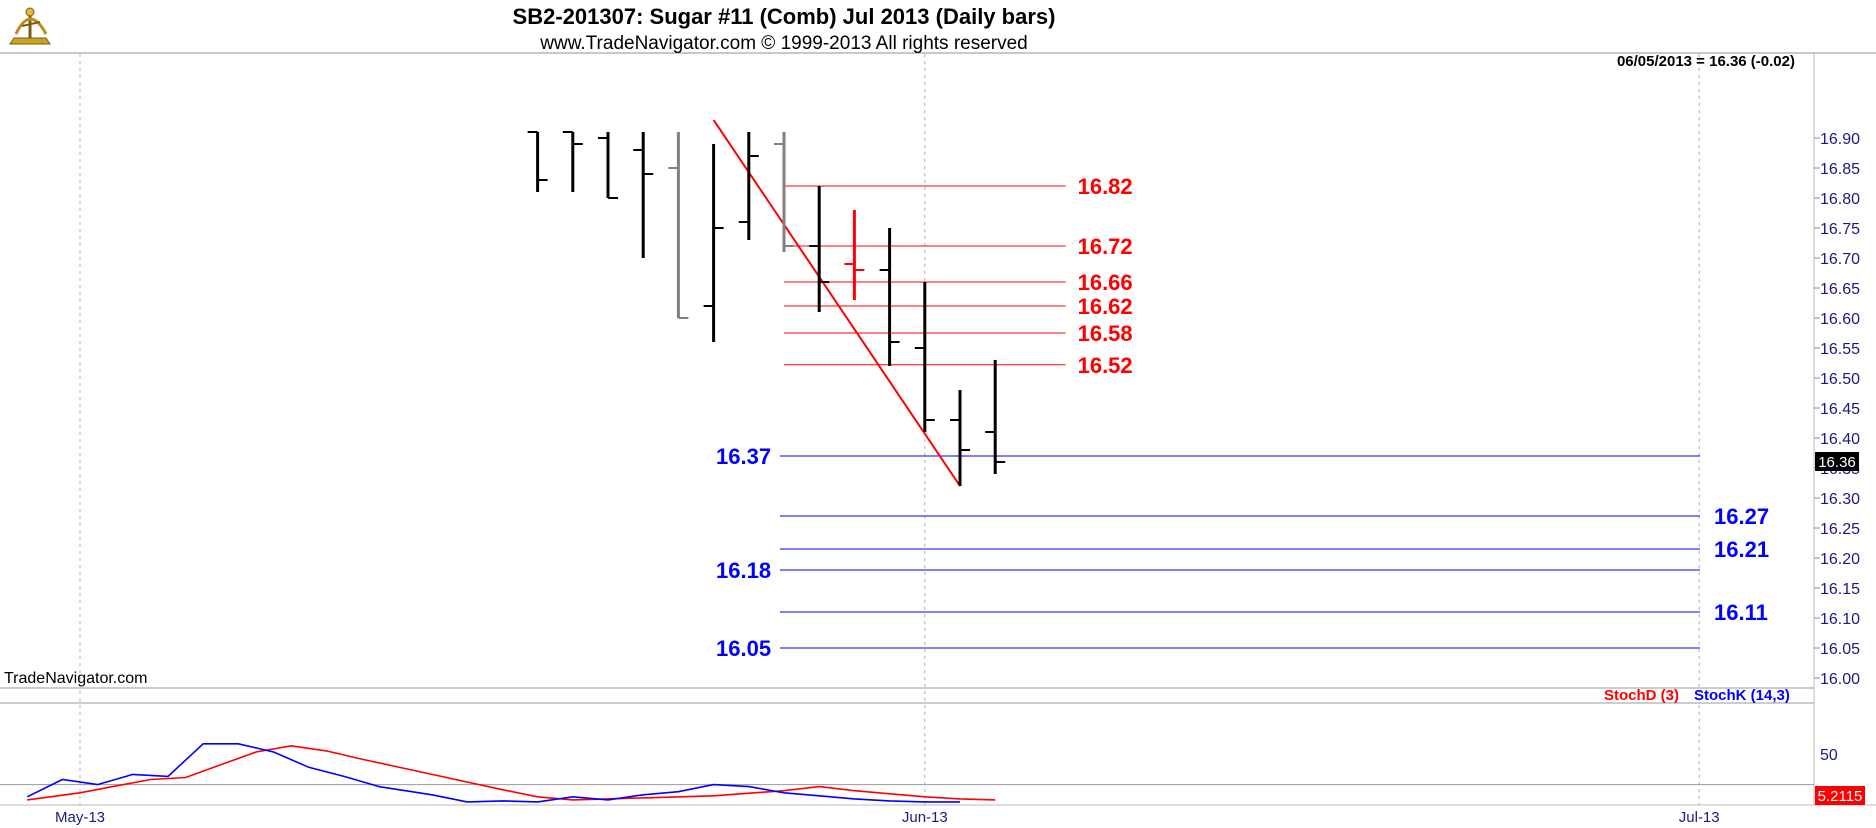  What do you see at coordinates (887, 817) in the screenshot?
I see `date-axis-labels: May-13 Jun-13 Jul-13` at bounding box center [887, 817].